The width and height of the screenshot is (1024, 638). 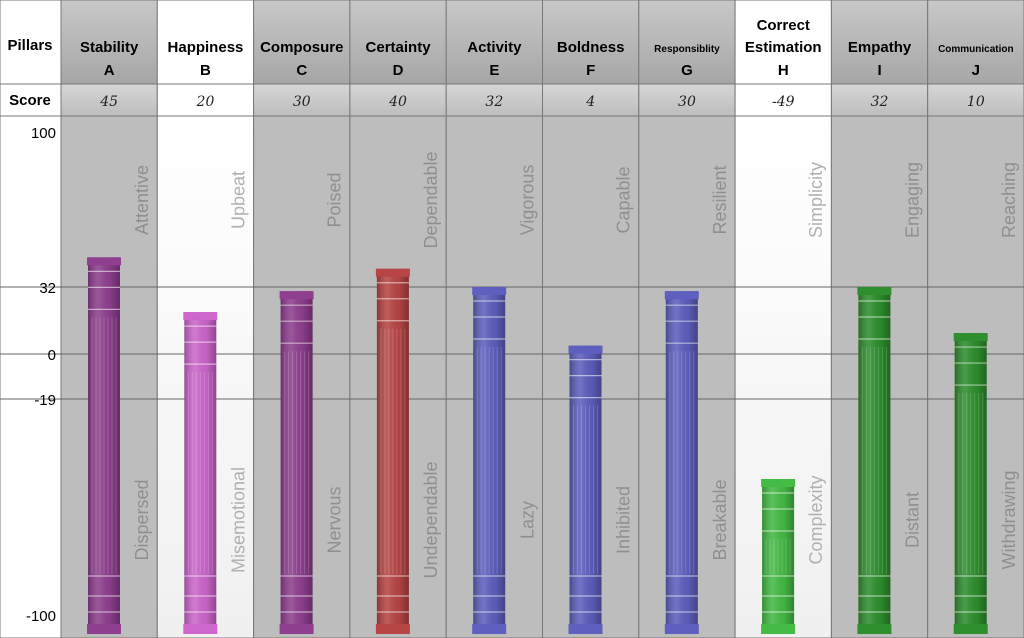 I want to click on positive-trait-label: Poised, so click(x=335, y=199).